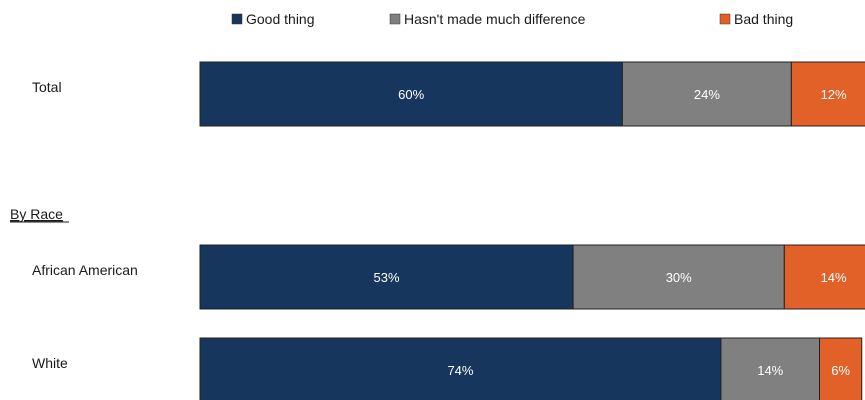  I want to click on legend-label-2: Bad thing, so click(763, 19).